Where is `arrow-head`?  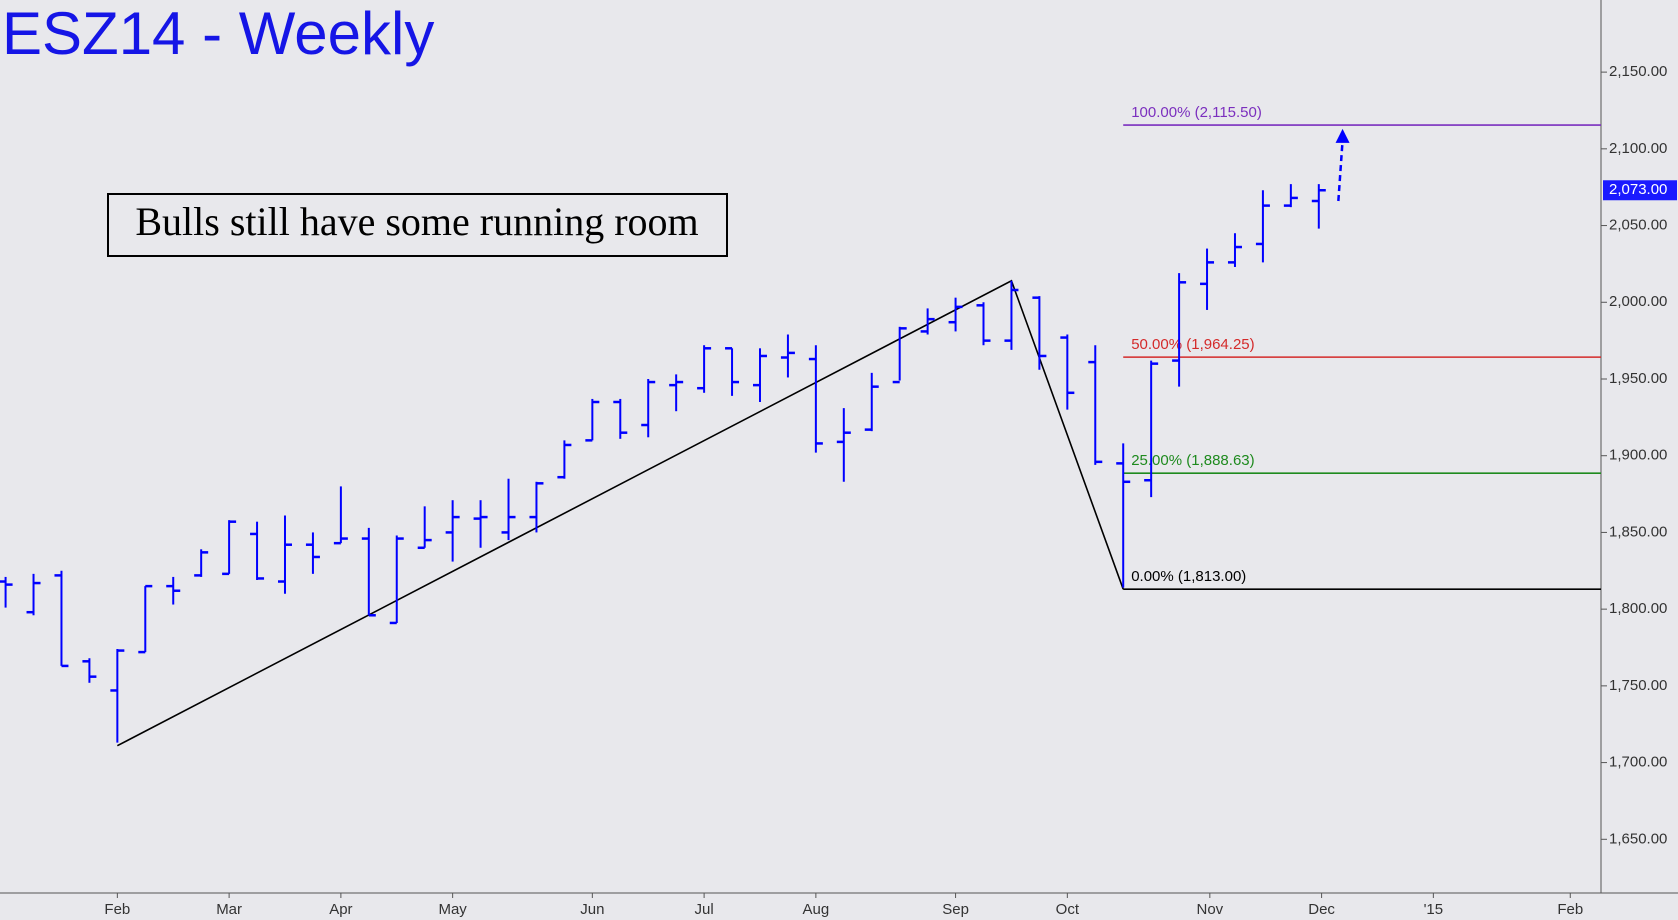
arrow-head is located at coordinates (1342, 135).